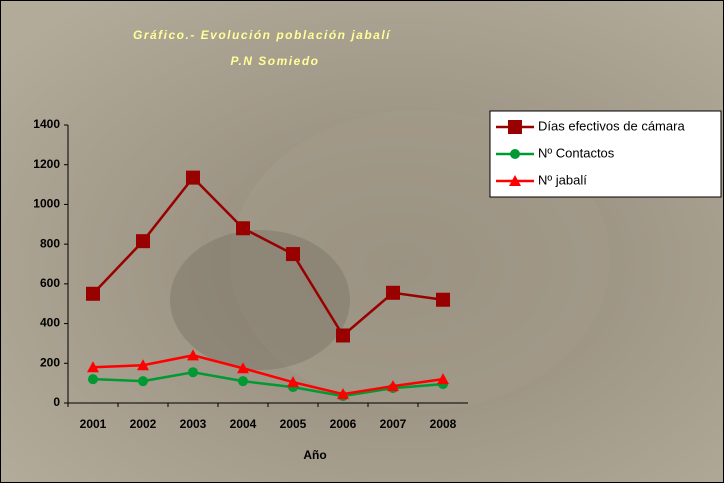 The image size is (724, 488). I want to click on x-tick-label: 2008, so click(443, 424).